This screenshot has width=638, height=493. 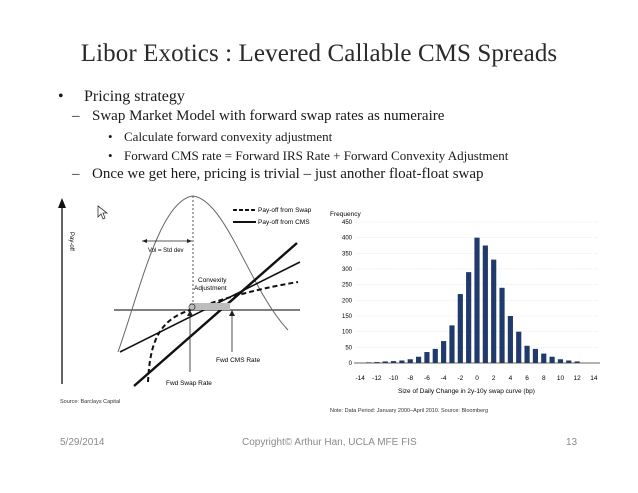 What do you see at coordinates (210, 306) in the screenshot?
I see `convexity-band` at bounding box center [210, 306].